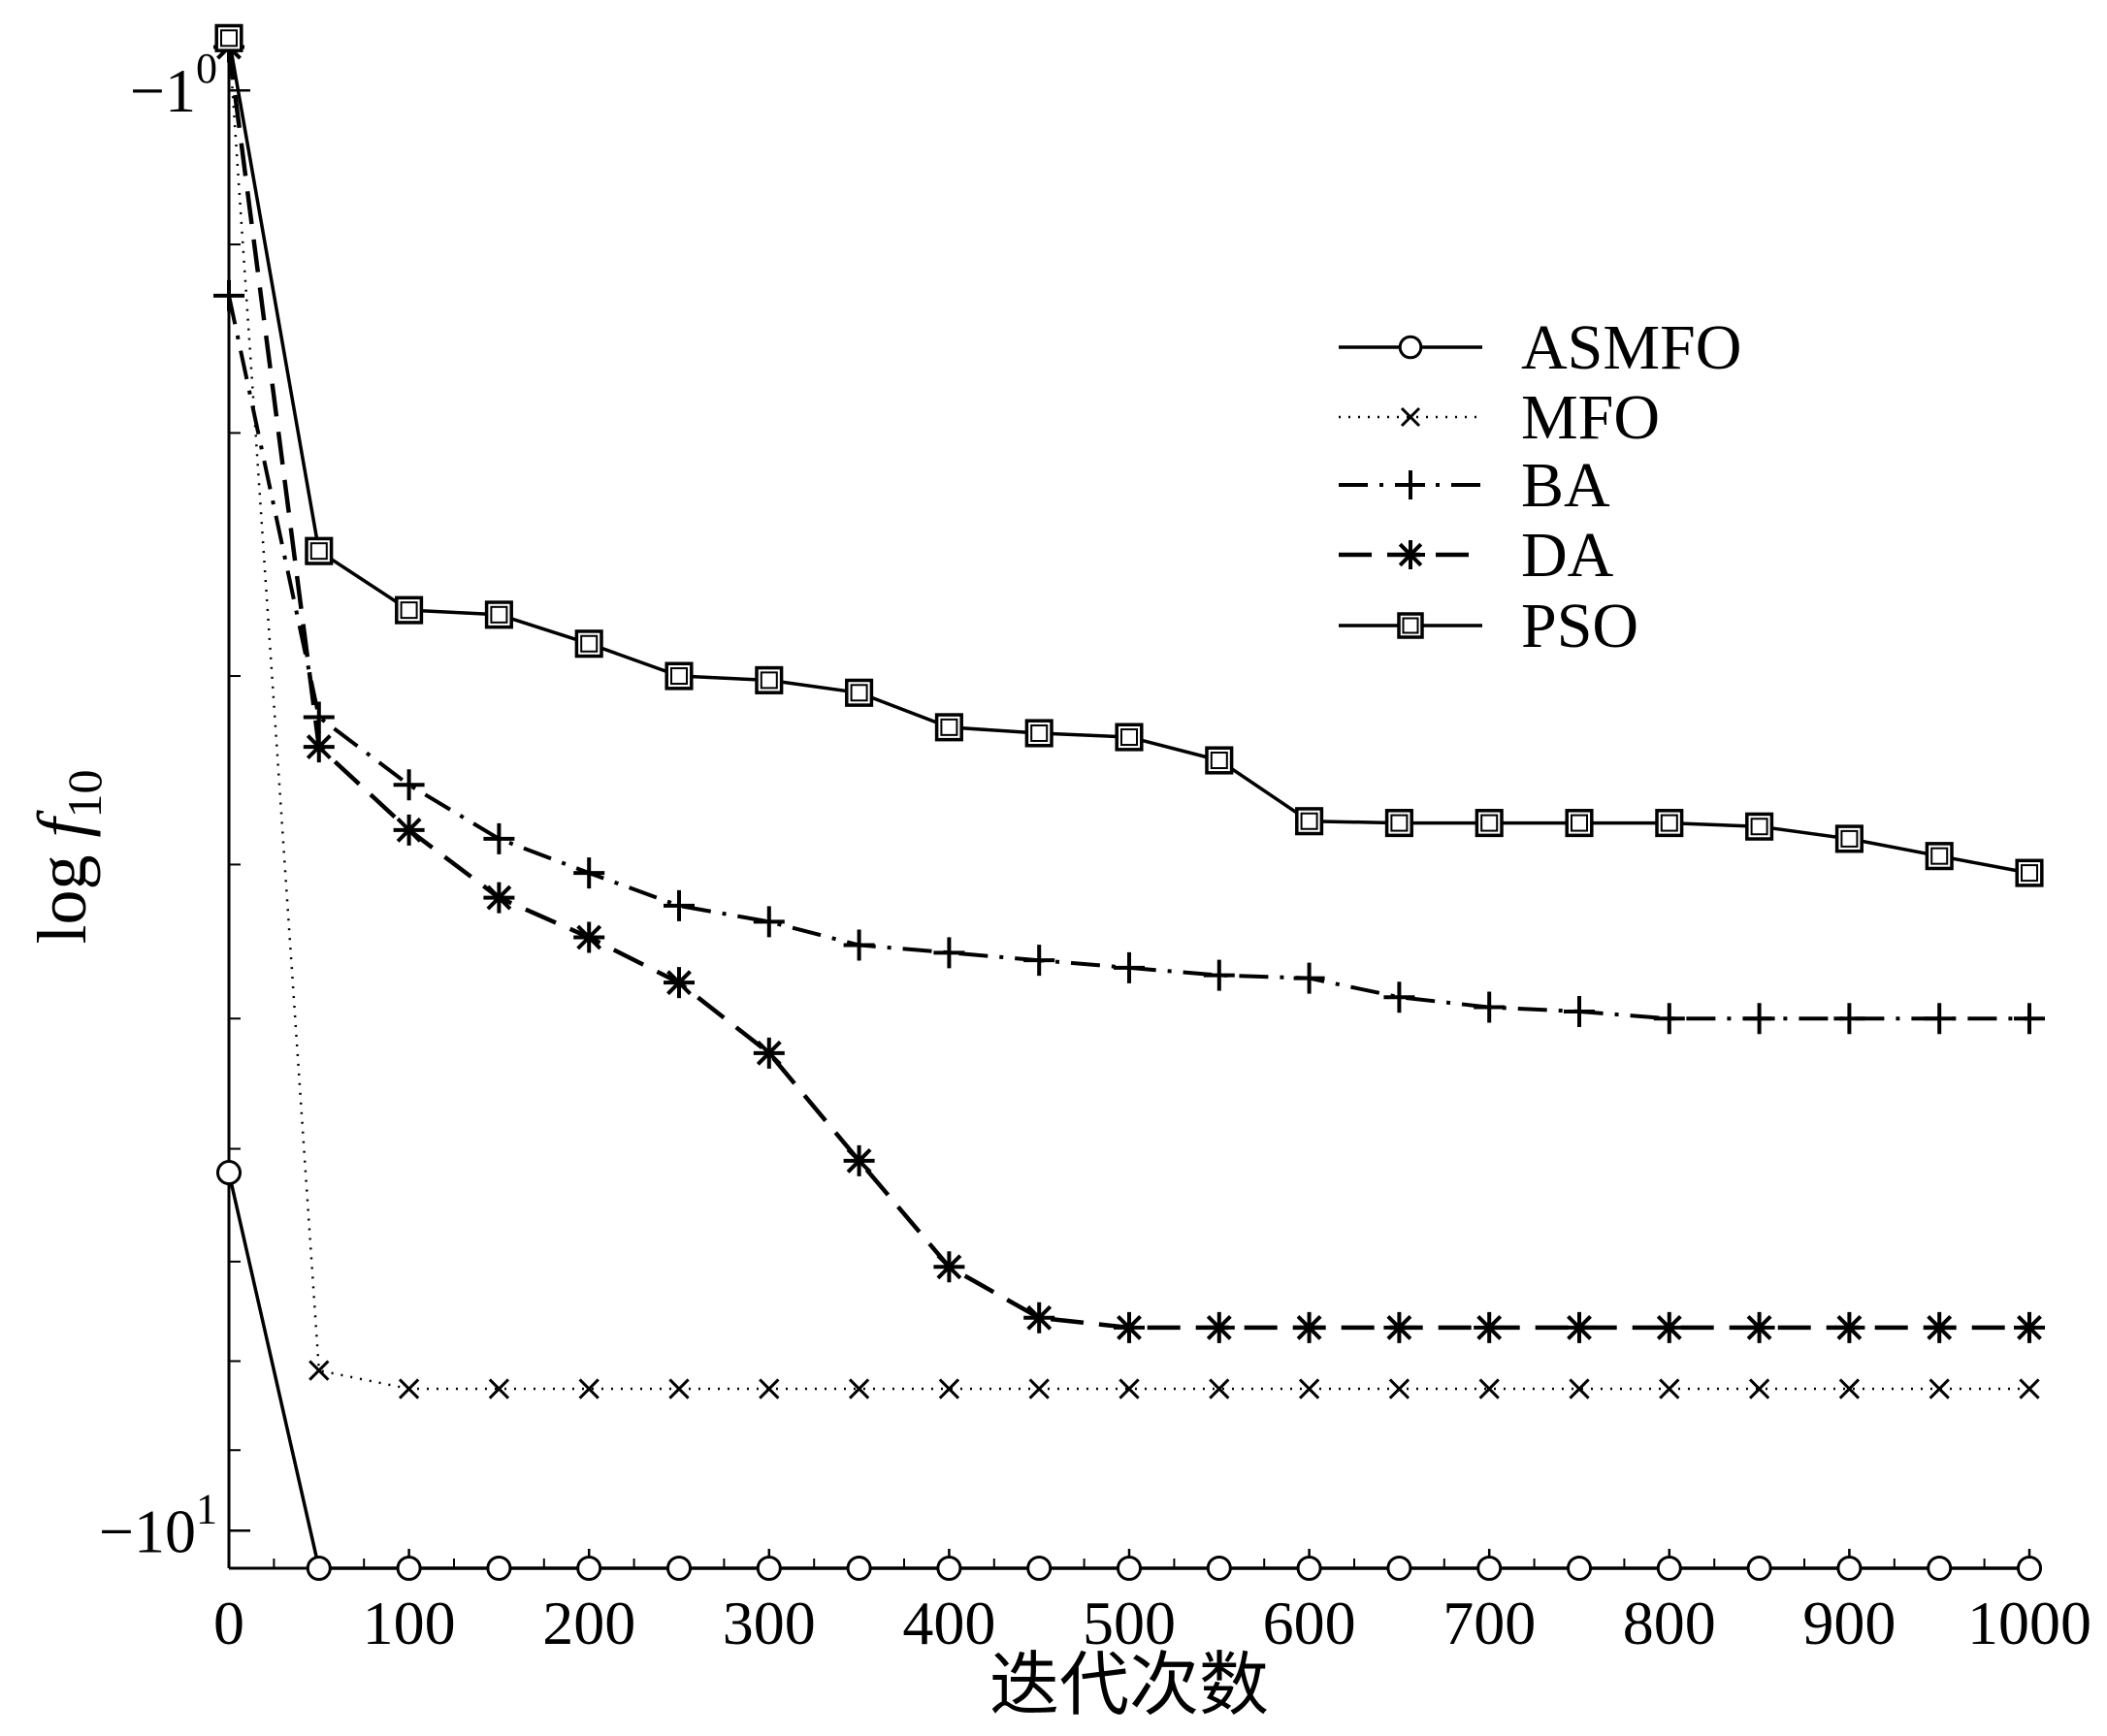 Image resolution: width=2107 pixels, height=1736 pixels. I want to click on x-tick-label: 400, so click(949, 1623).